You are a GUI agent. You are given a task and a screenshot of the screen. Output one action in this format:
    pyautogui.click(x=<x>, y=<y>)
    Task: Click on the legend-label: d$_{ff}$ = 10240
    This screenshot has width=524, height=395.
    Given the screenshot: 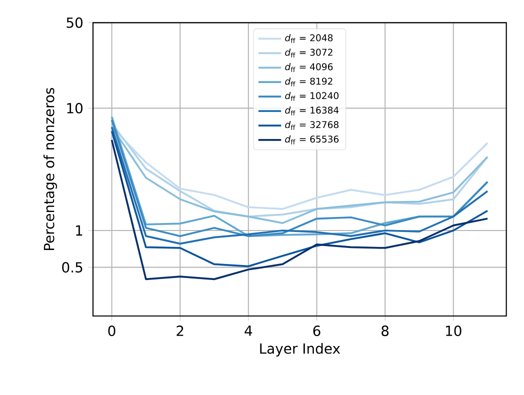 What is the action you would take?
    pyautogui.click(x=312, y=96)
    